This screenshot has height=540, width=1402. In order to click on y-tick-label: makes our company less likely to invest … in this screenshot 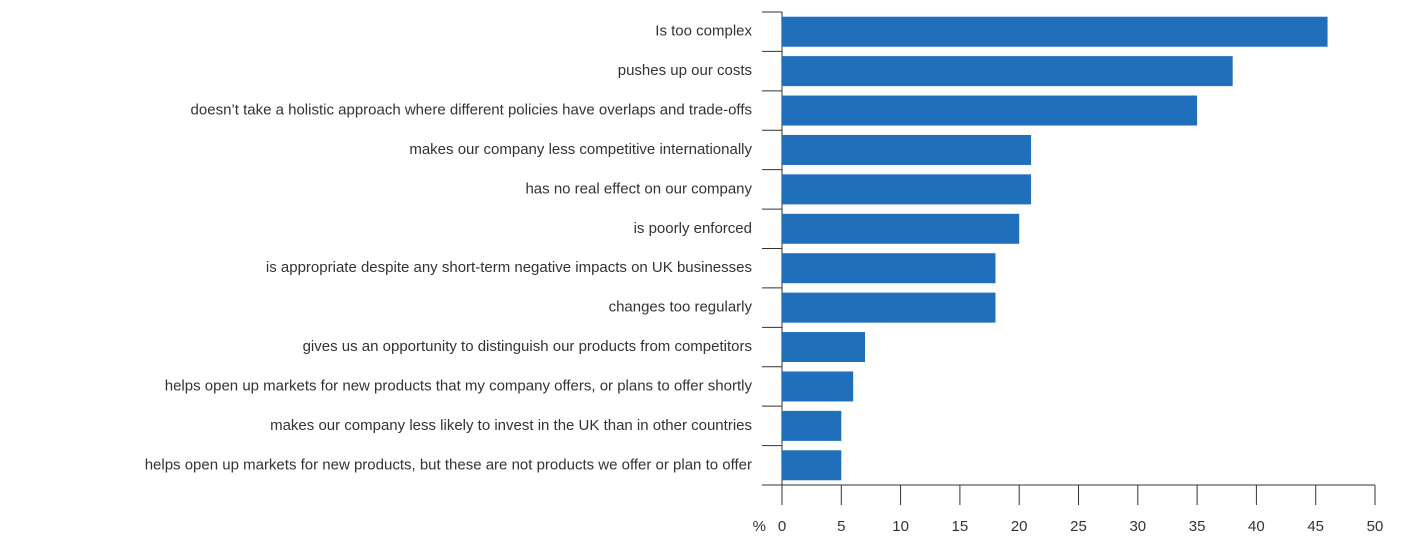, I will do `click(511, 425)`.